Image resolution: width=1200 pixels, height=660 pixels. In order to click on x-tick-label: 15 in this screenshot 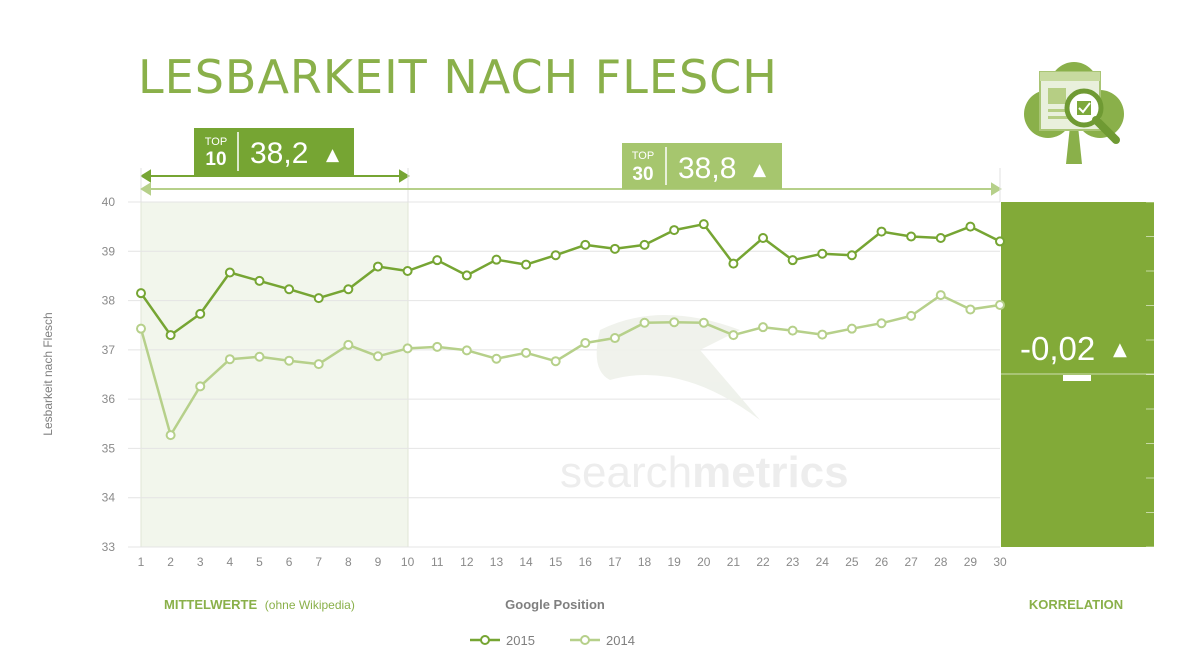, I will do `click(556, 562)`.